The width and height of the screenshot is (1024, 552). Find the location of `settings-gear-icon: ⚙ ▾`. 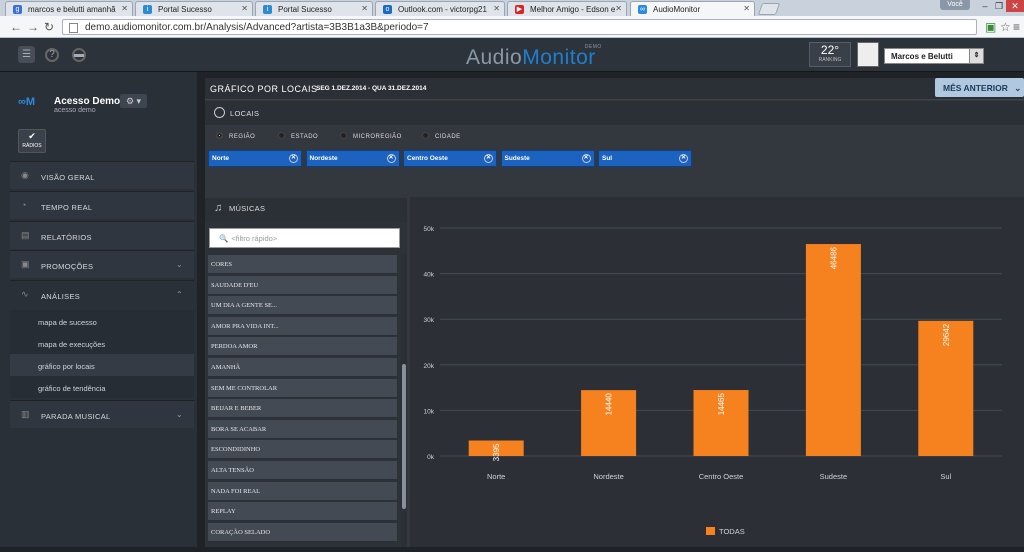

settings-gear-icon: ⚙ ▾ is located at coordinates (133, 101).